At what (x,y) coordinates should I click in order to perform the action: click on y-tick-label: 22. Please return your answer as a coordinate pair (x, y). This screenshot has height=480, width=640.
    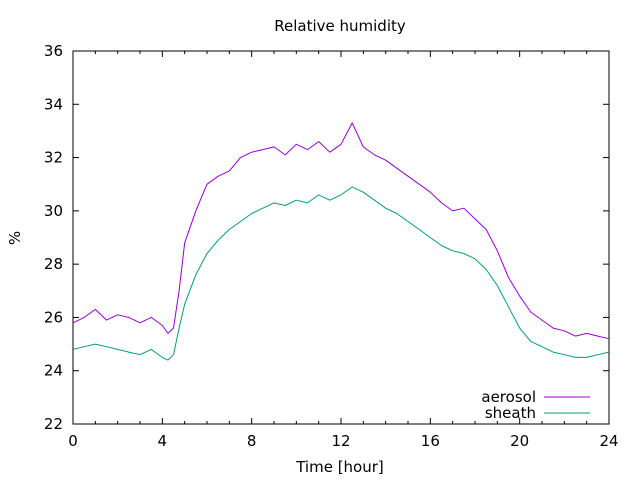
    Looking at the image, I should click on (53, 424).